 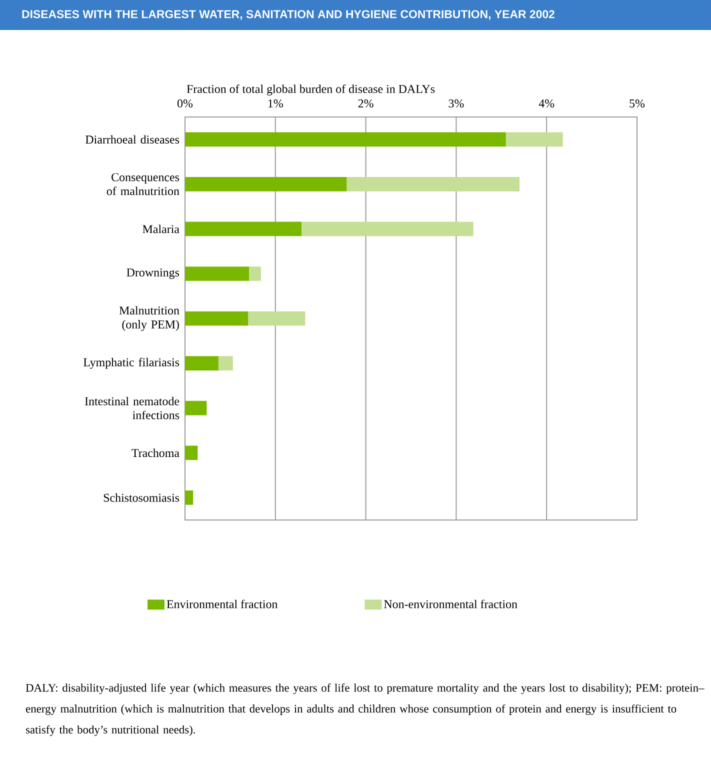 What do you see at coordinates (546, 103) in the screenshot?
I see `x-tick-label: 4%` at bounding box center [546, 103].